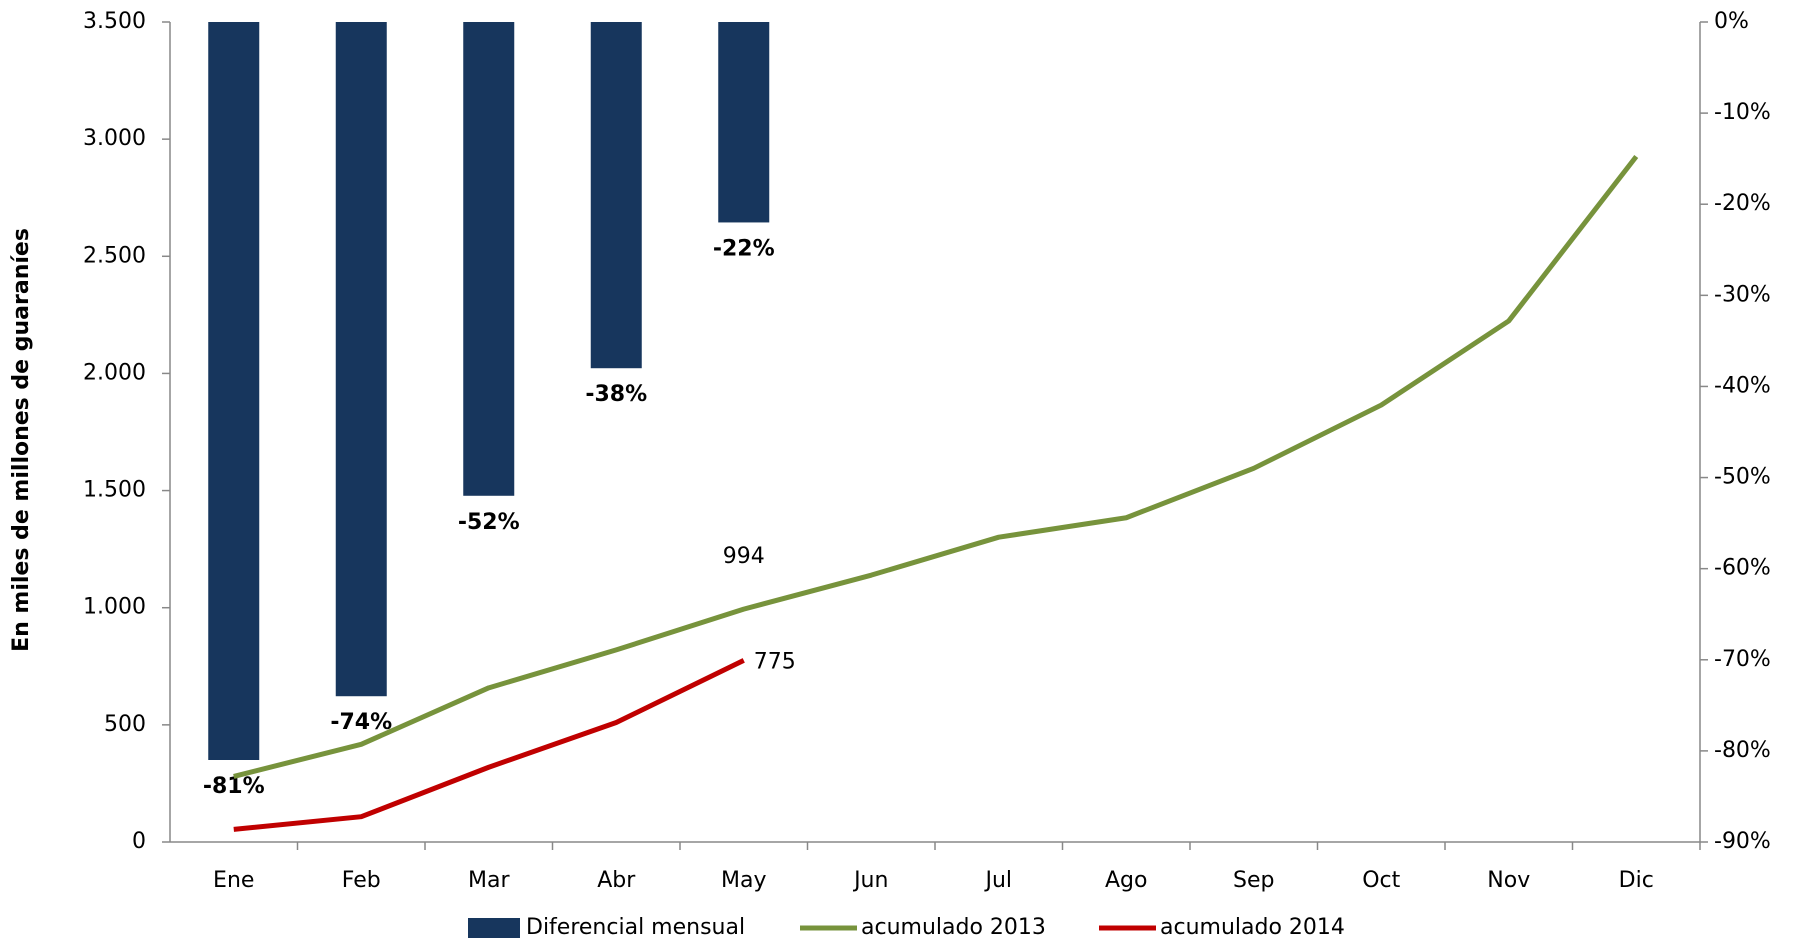 Image resolution: width=1804 pixels, height=952 pixels. What do you see at coordinates (21, 440) in the screenshot?
I see `y-axis-title: En miles de millones de guaraníes` at bounding box center [21, 440].